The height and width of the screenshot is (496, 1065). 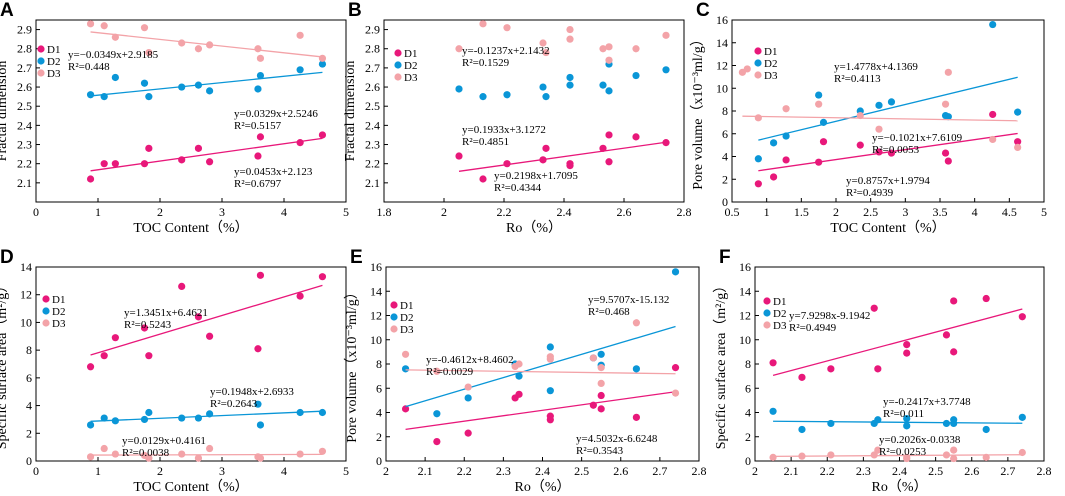 I want to click on x-tick-label: 4, so click(x=284, y=471).